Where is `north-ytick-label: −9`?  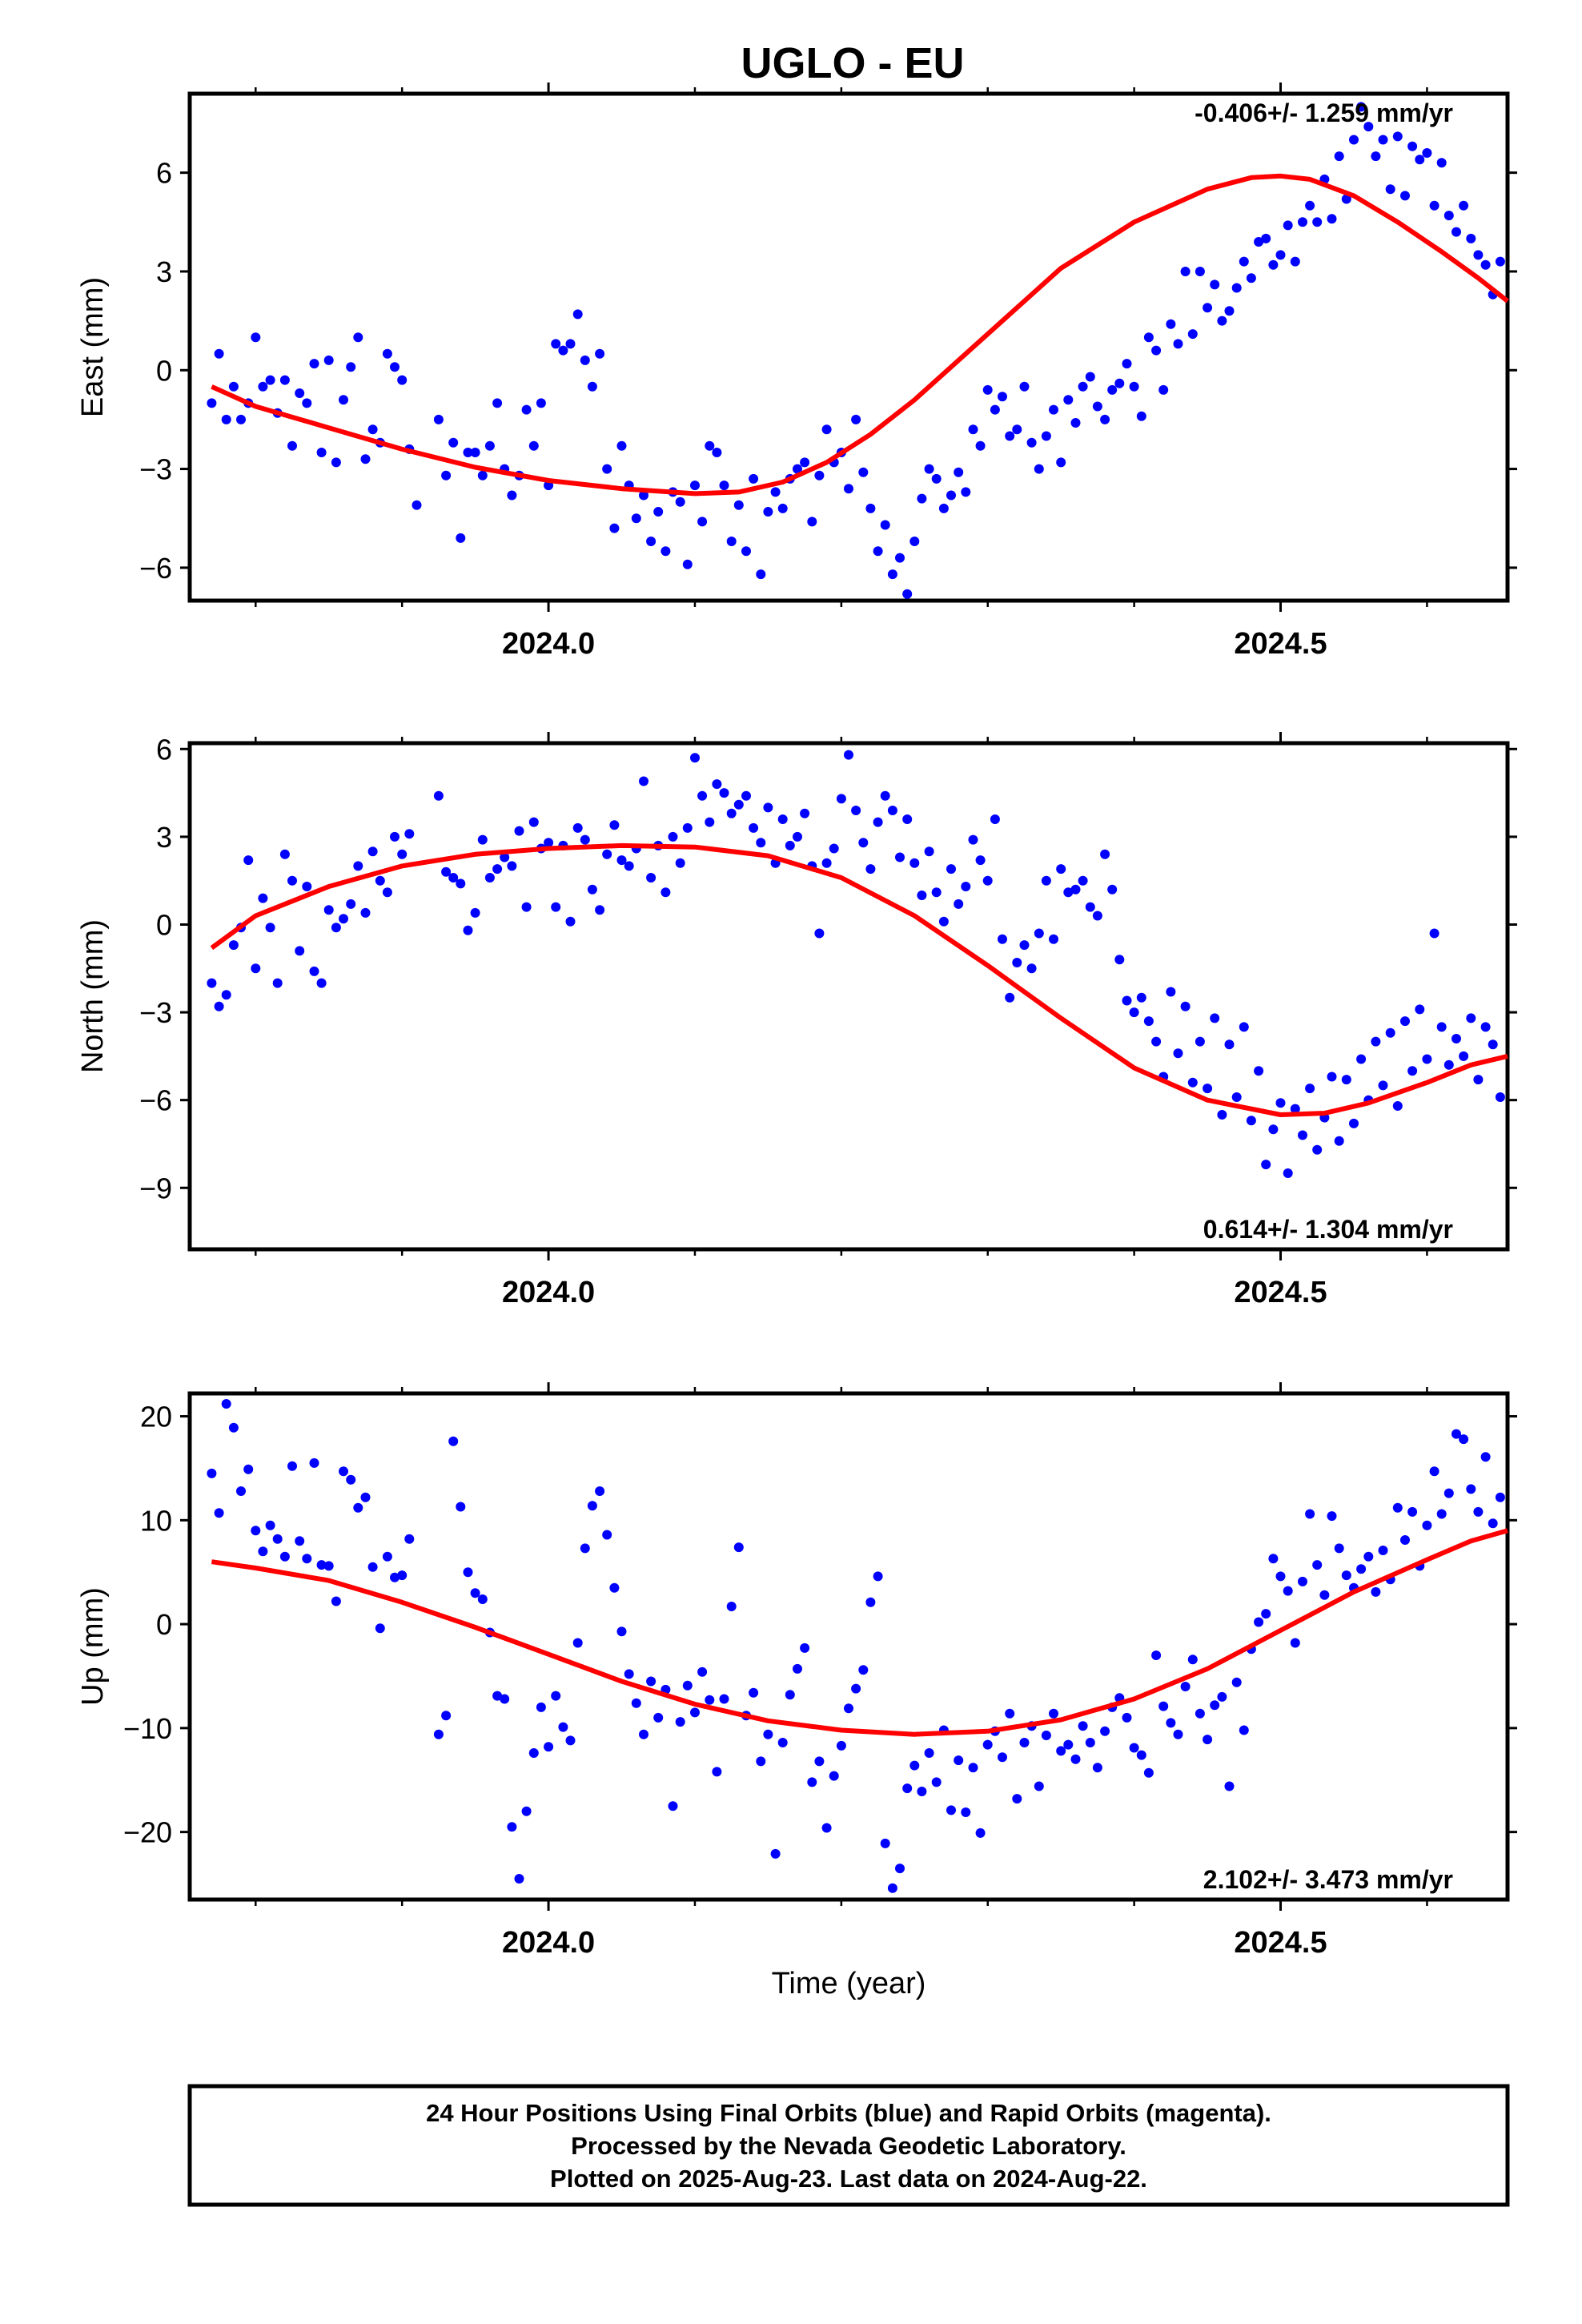 north-ytick-label: −9 is located at coordinates (155, 1188).